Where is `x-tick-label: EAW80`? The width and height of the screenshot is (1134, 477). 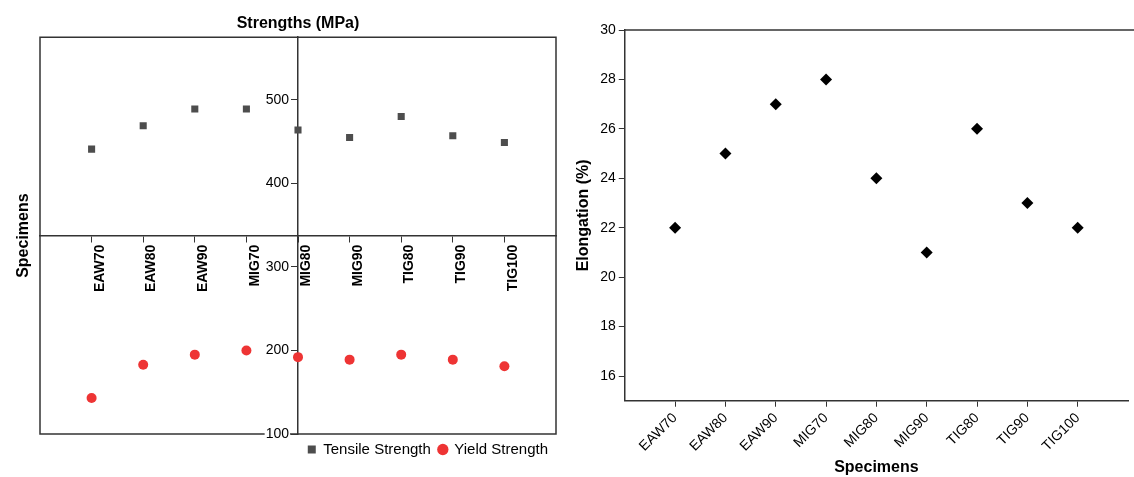
x-tick-label: EAW80 is located at coordinates (150, 268).